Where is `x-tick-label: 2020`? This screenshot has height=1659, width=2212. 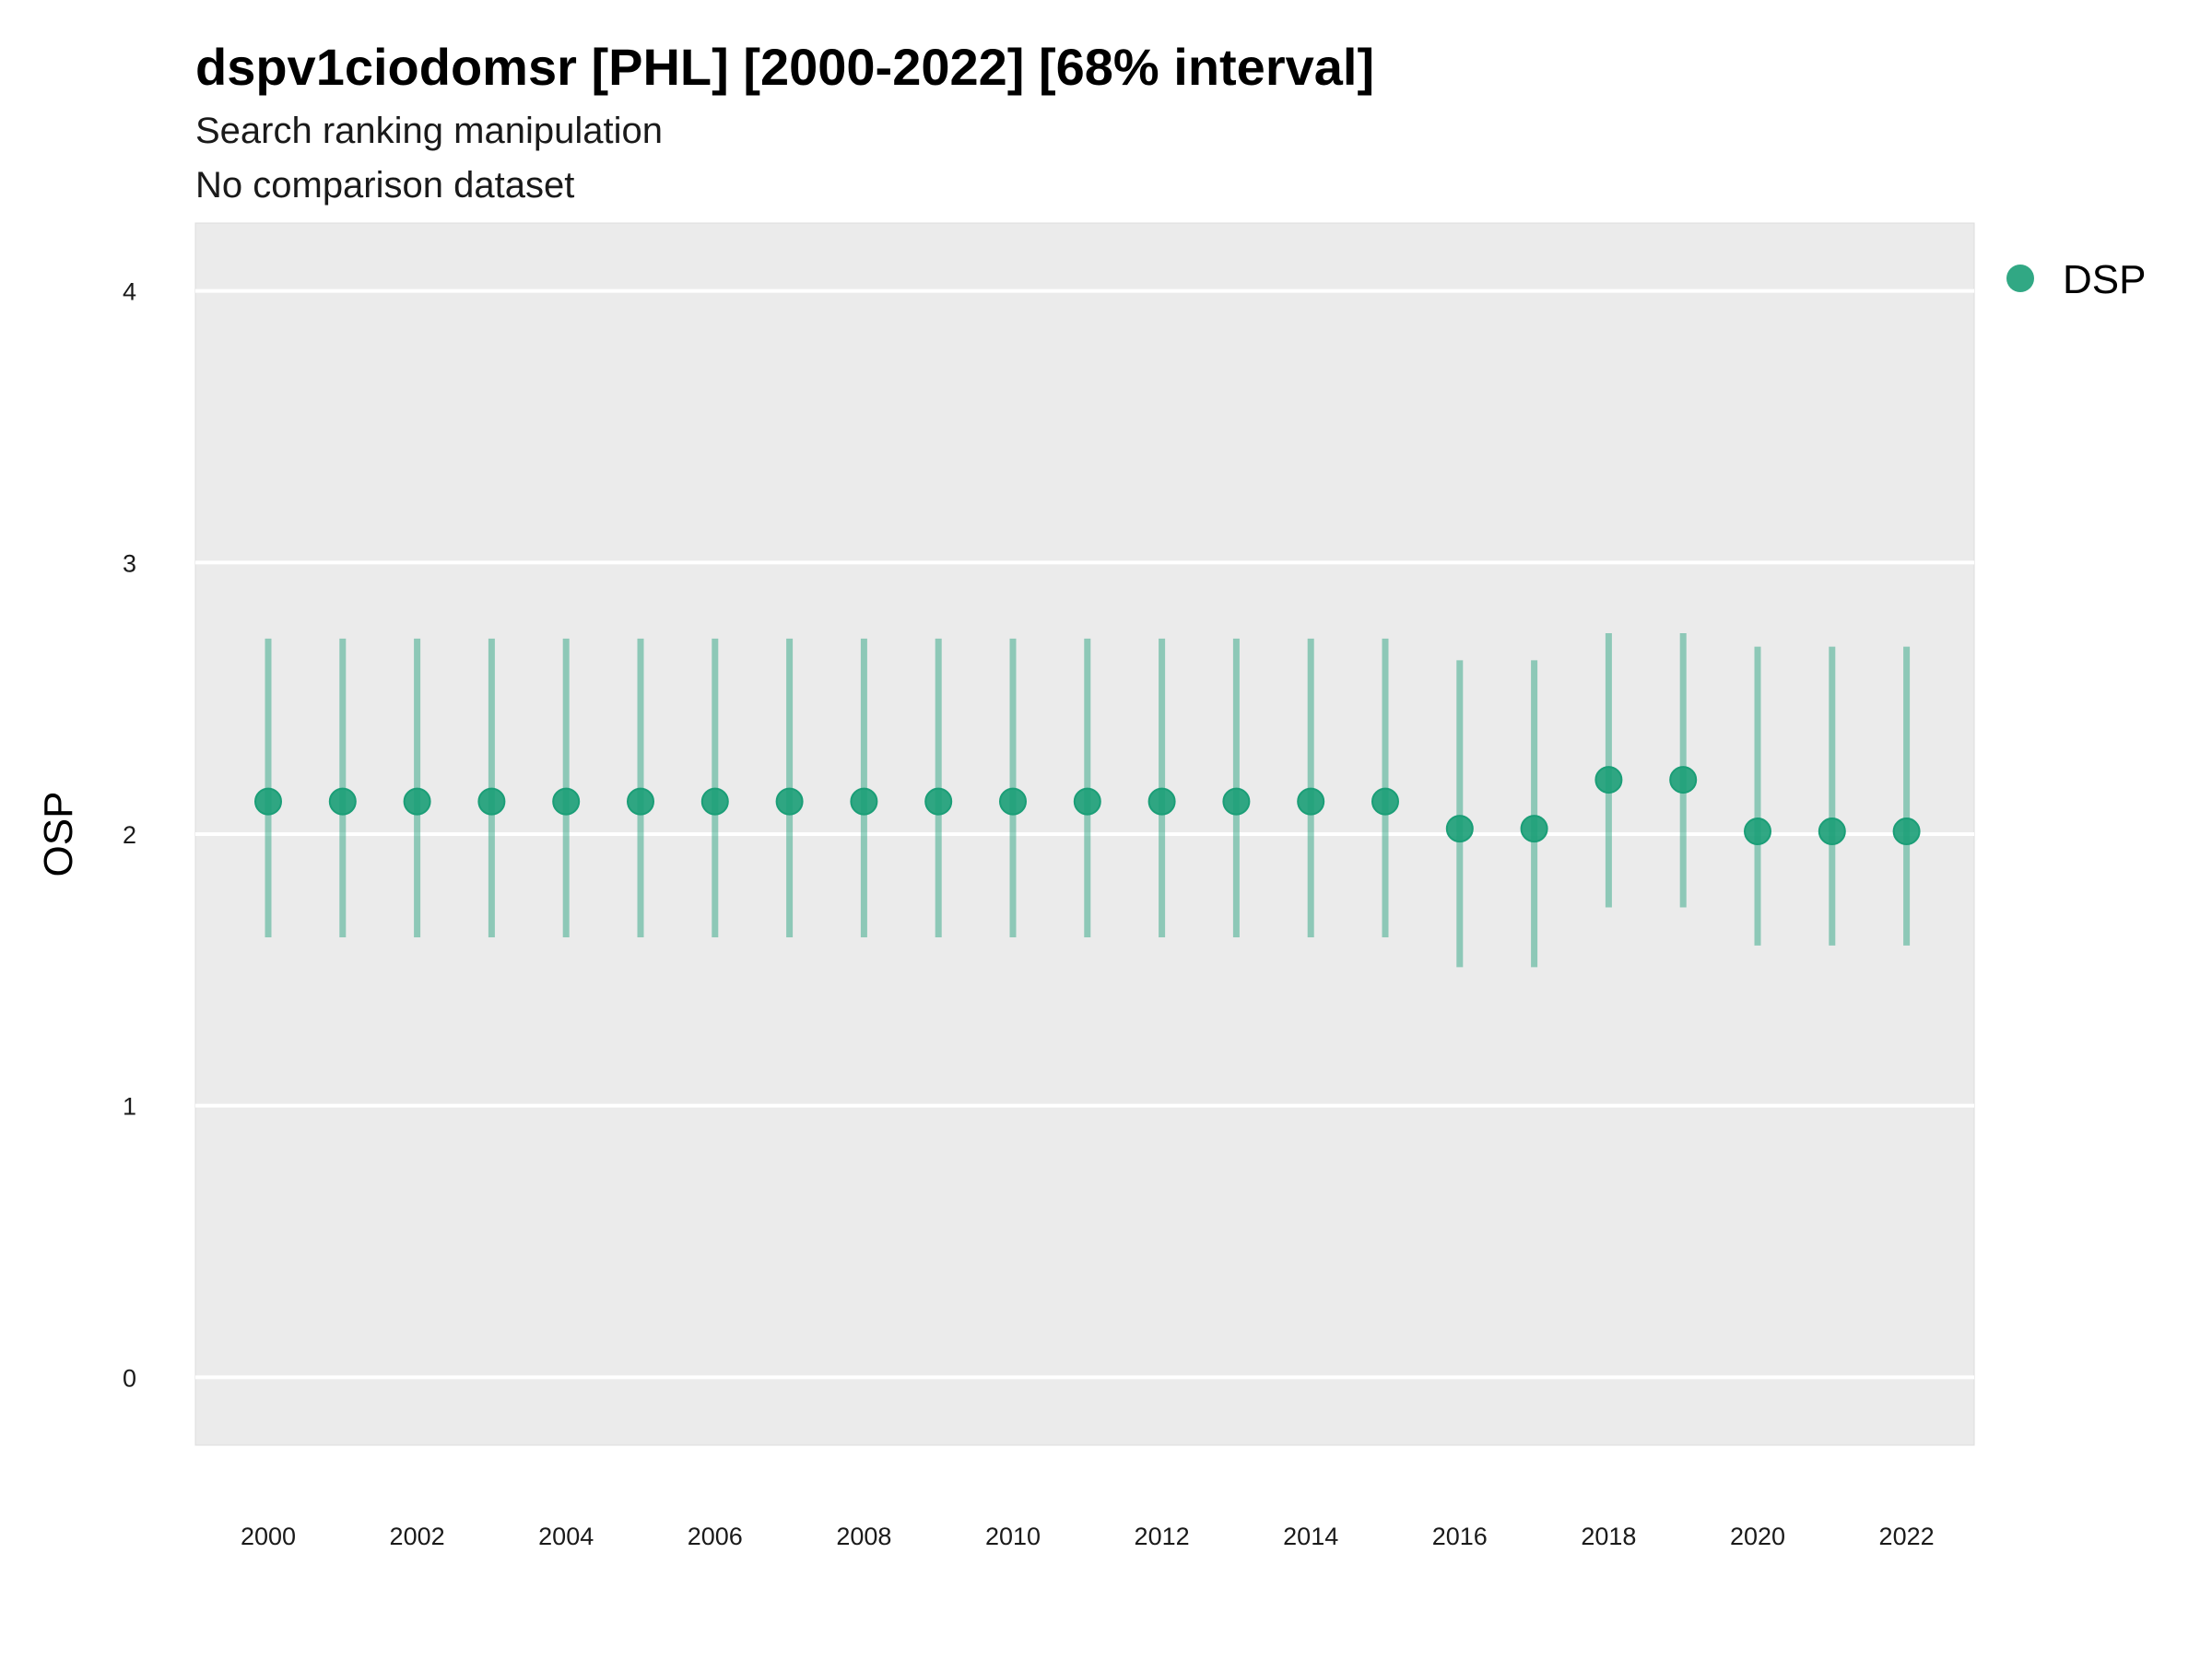 x-tick-label: 2020 is located at coordinates (1757, 1536).